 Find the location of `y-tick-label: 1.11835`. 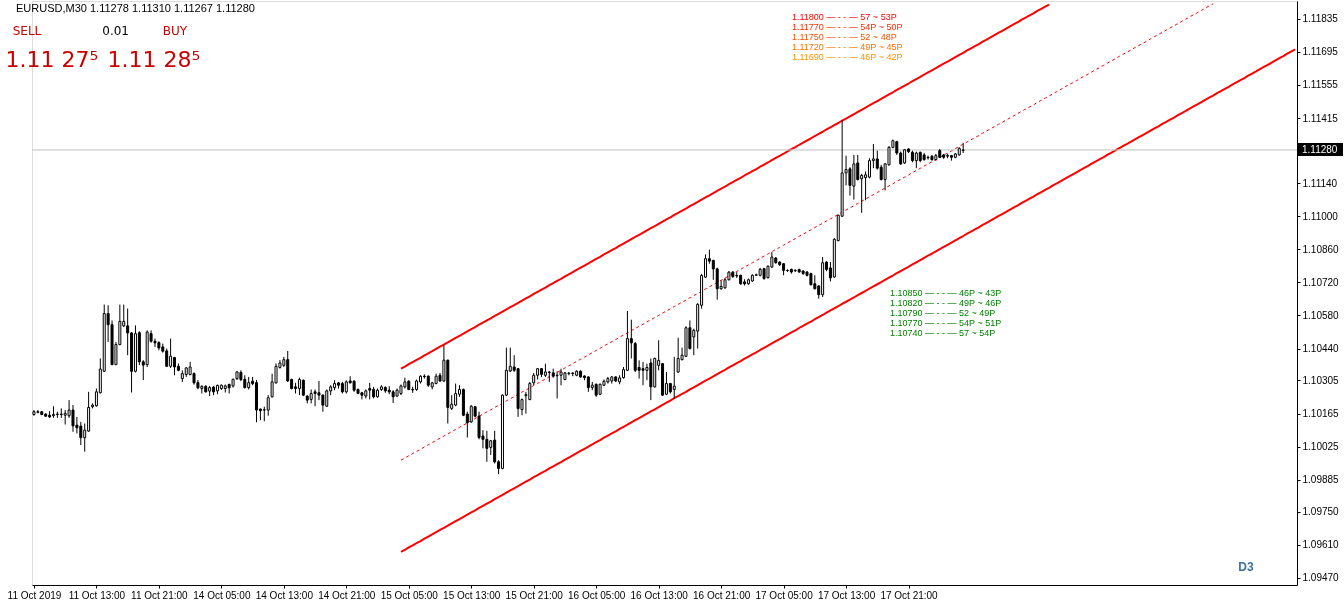

y-tick-label: 1.11835 is located at coordinates (1320, 19).